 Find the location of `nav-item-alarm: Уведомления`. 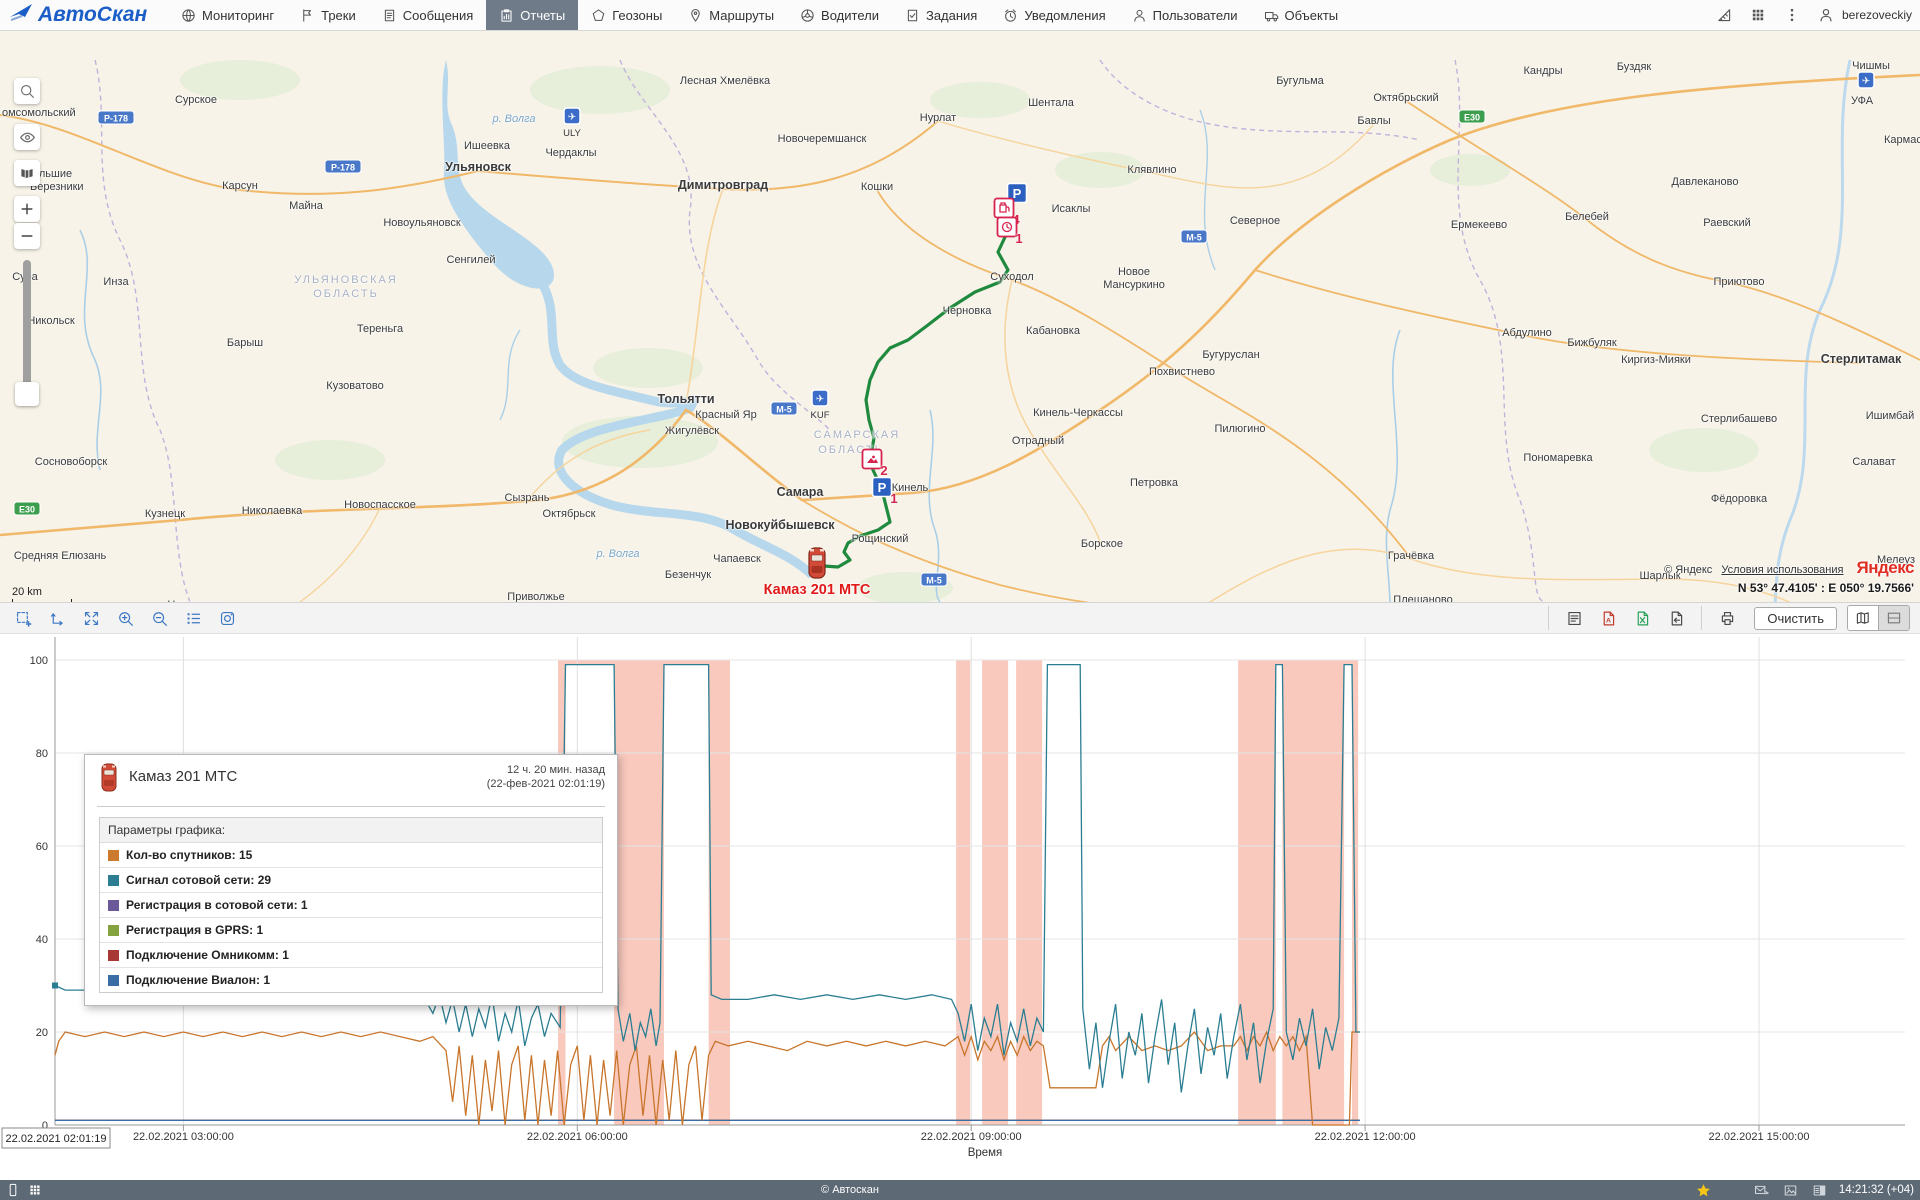

nav-item-alarm: Уведомления is located at coordinates (1054, 15).